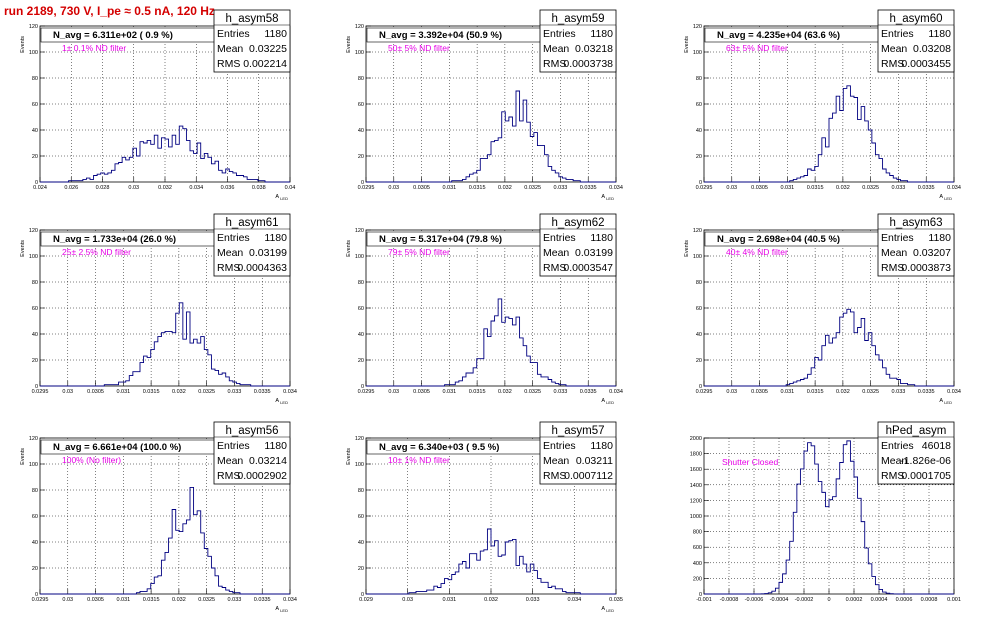 The width and height of the screenshot is (996, 622). I want to click on y-tick-label: 80, so click(361, 283).